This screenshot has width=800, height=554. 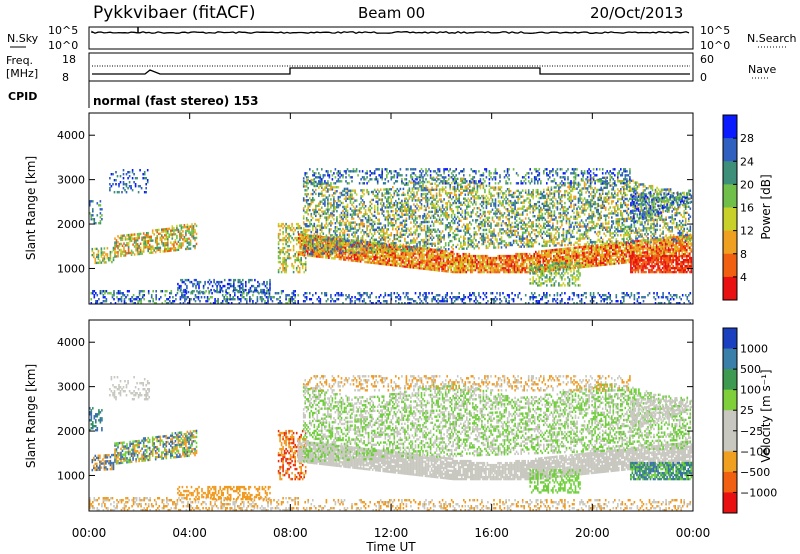 I want to click on cpid-label: CPID, so click(x=22, y=96).